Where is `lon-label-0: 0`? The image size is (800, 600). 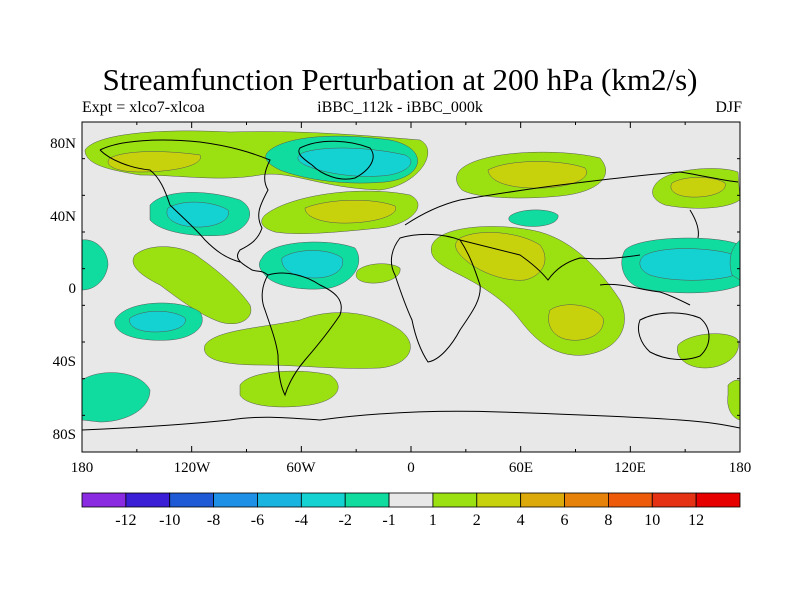 lon-label-0: 0 is located at coordinates (411, 468).